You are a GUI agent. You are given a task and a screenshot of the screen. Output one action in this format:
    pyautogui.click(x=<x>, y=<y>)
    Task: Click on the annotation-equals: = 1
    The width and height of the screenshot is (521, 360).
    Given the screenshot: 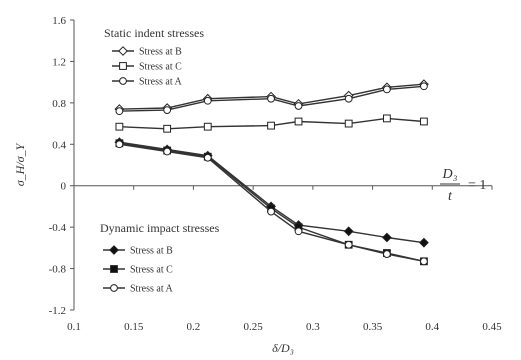 What is the action you would take?
    pyautogui.click(x=477, y=185)
    